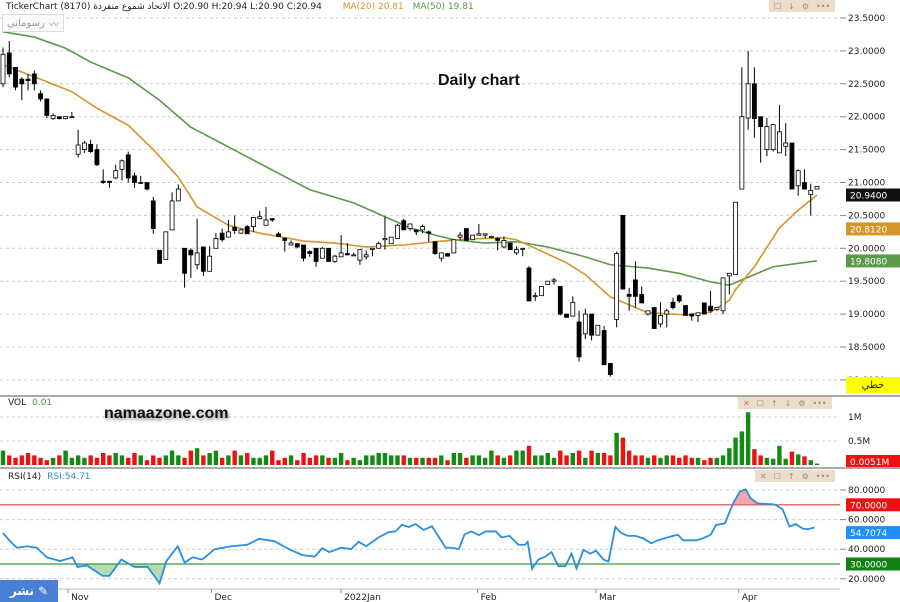 The width and height of the screenshot is (900, 602). What do you see at coordinates (873, 385) in the screenshot?
I see `linear-scale-button: خطي` at bounding box center [873, 385].